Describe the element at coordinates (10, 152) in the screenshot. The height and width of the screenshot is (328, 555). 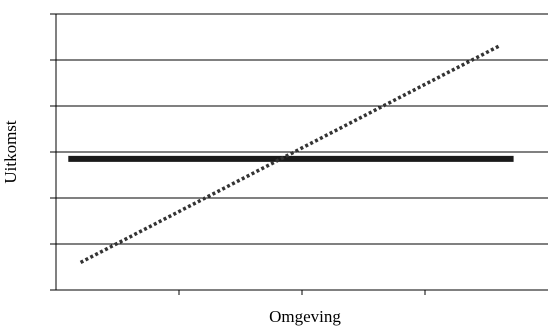
I see `y-axis-label: Uitkomst` at that location.